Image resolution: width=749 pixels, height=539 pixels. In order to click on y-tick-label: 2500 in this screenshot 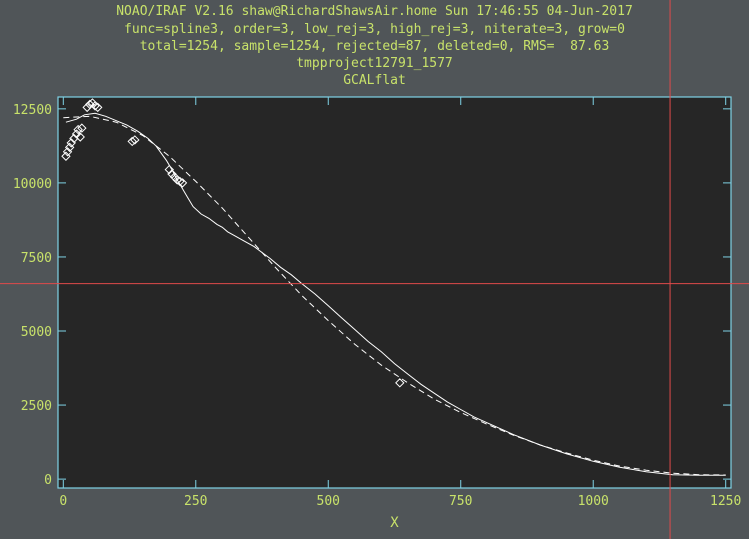, I will do `click(36, 406)`.